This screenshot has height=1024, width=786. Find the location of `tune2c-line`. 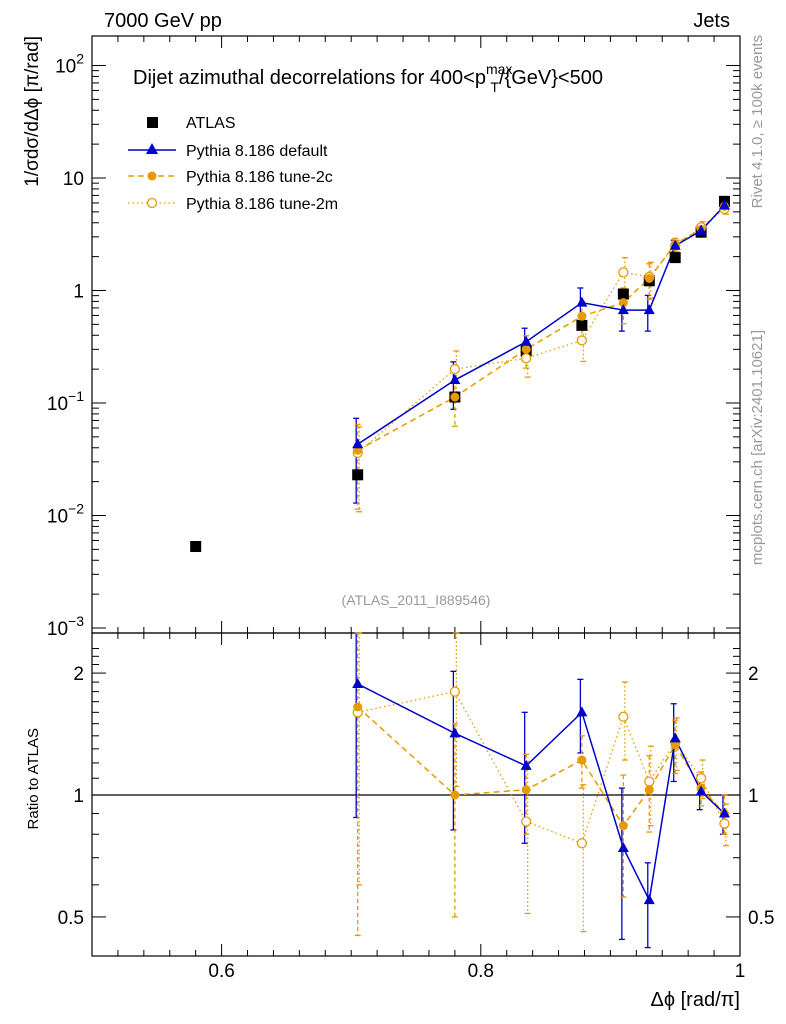

tune2c-line is located at coordinates (541, 328).